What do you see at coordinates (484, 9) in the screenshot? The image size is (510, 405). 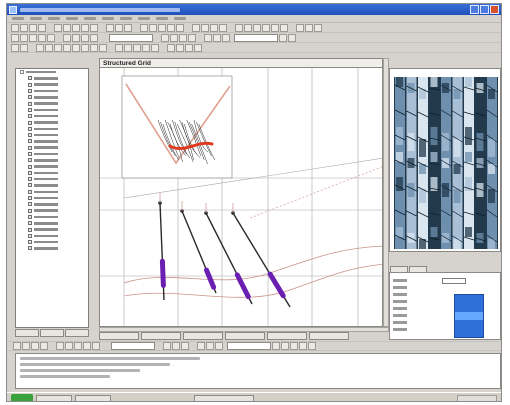 I see `maximize-icon` at bounding box center [484, 9].